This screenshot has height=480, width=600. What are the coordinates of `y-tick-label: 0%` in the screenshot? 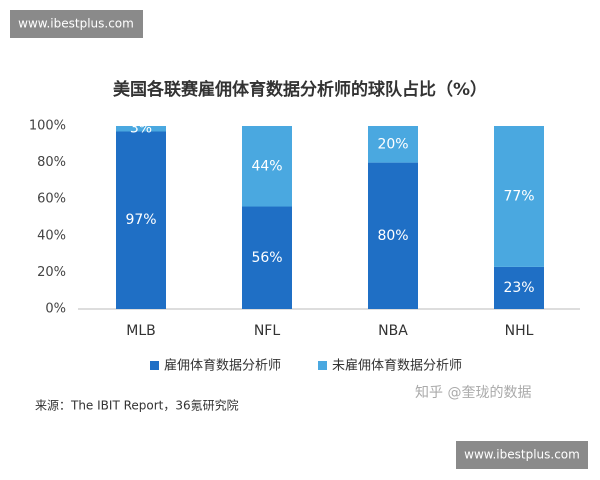 It's located at (55, 309).